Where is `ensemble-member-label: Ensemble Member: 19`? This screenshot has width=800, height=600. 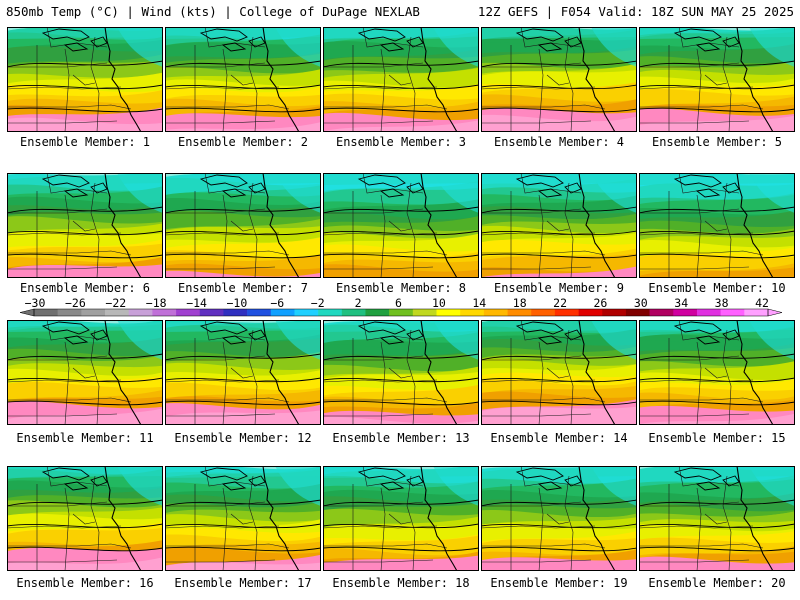
ensemble-member-label: Ensemble Member: 19 is located at coordinates (559, 583).